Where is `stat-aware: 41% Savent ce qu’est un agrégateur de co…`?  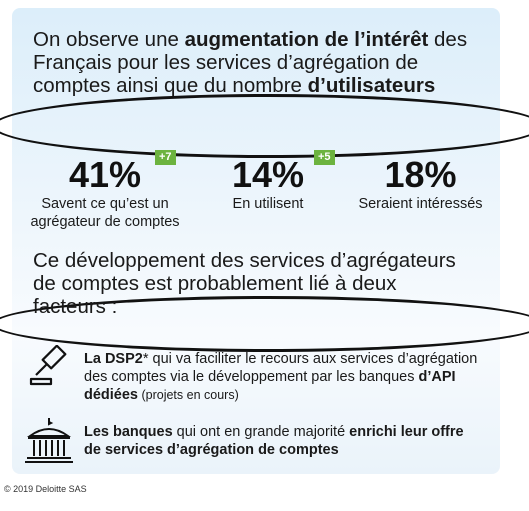
stat-aware: 41% Savent ce qu’est un agrégateur de co… is located at coordinates (105, 193).